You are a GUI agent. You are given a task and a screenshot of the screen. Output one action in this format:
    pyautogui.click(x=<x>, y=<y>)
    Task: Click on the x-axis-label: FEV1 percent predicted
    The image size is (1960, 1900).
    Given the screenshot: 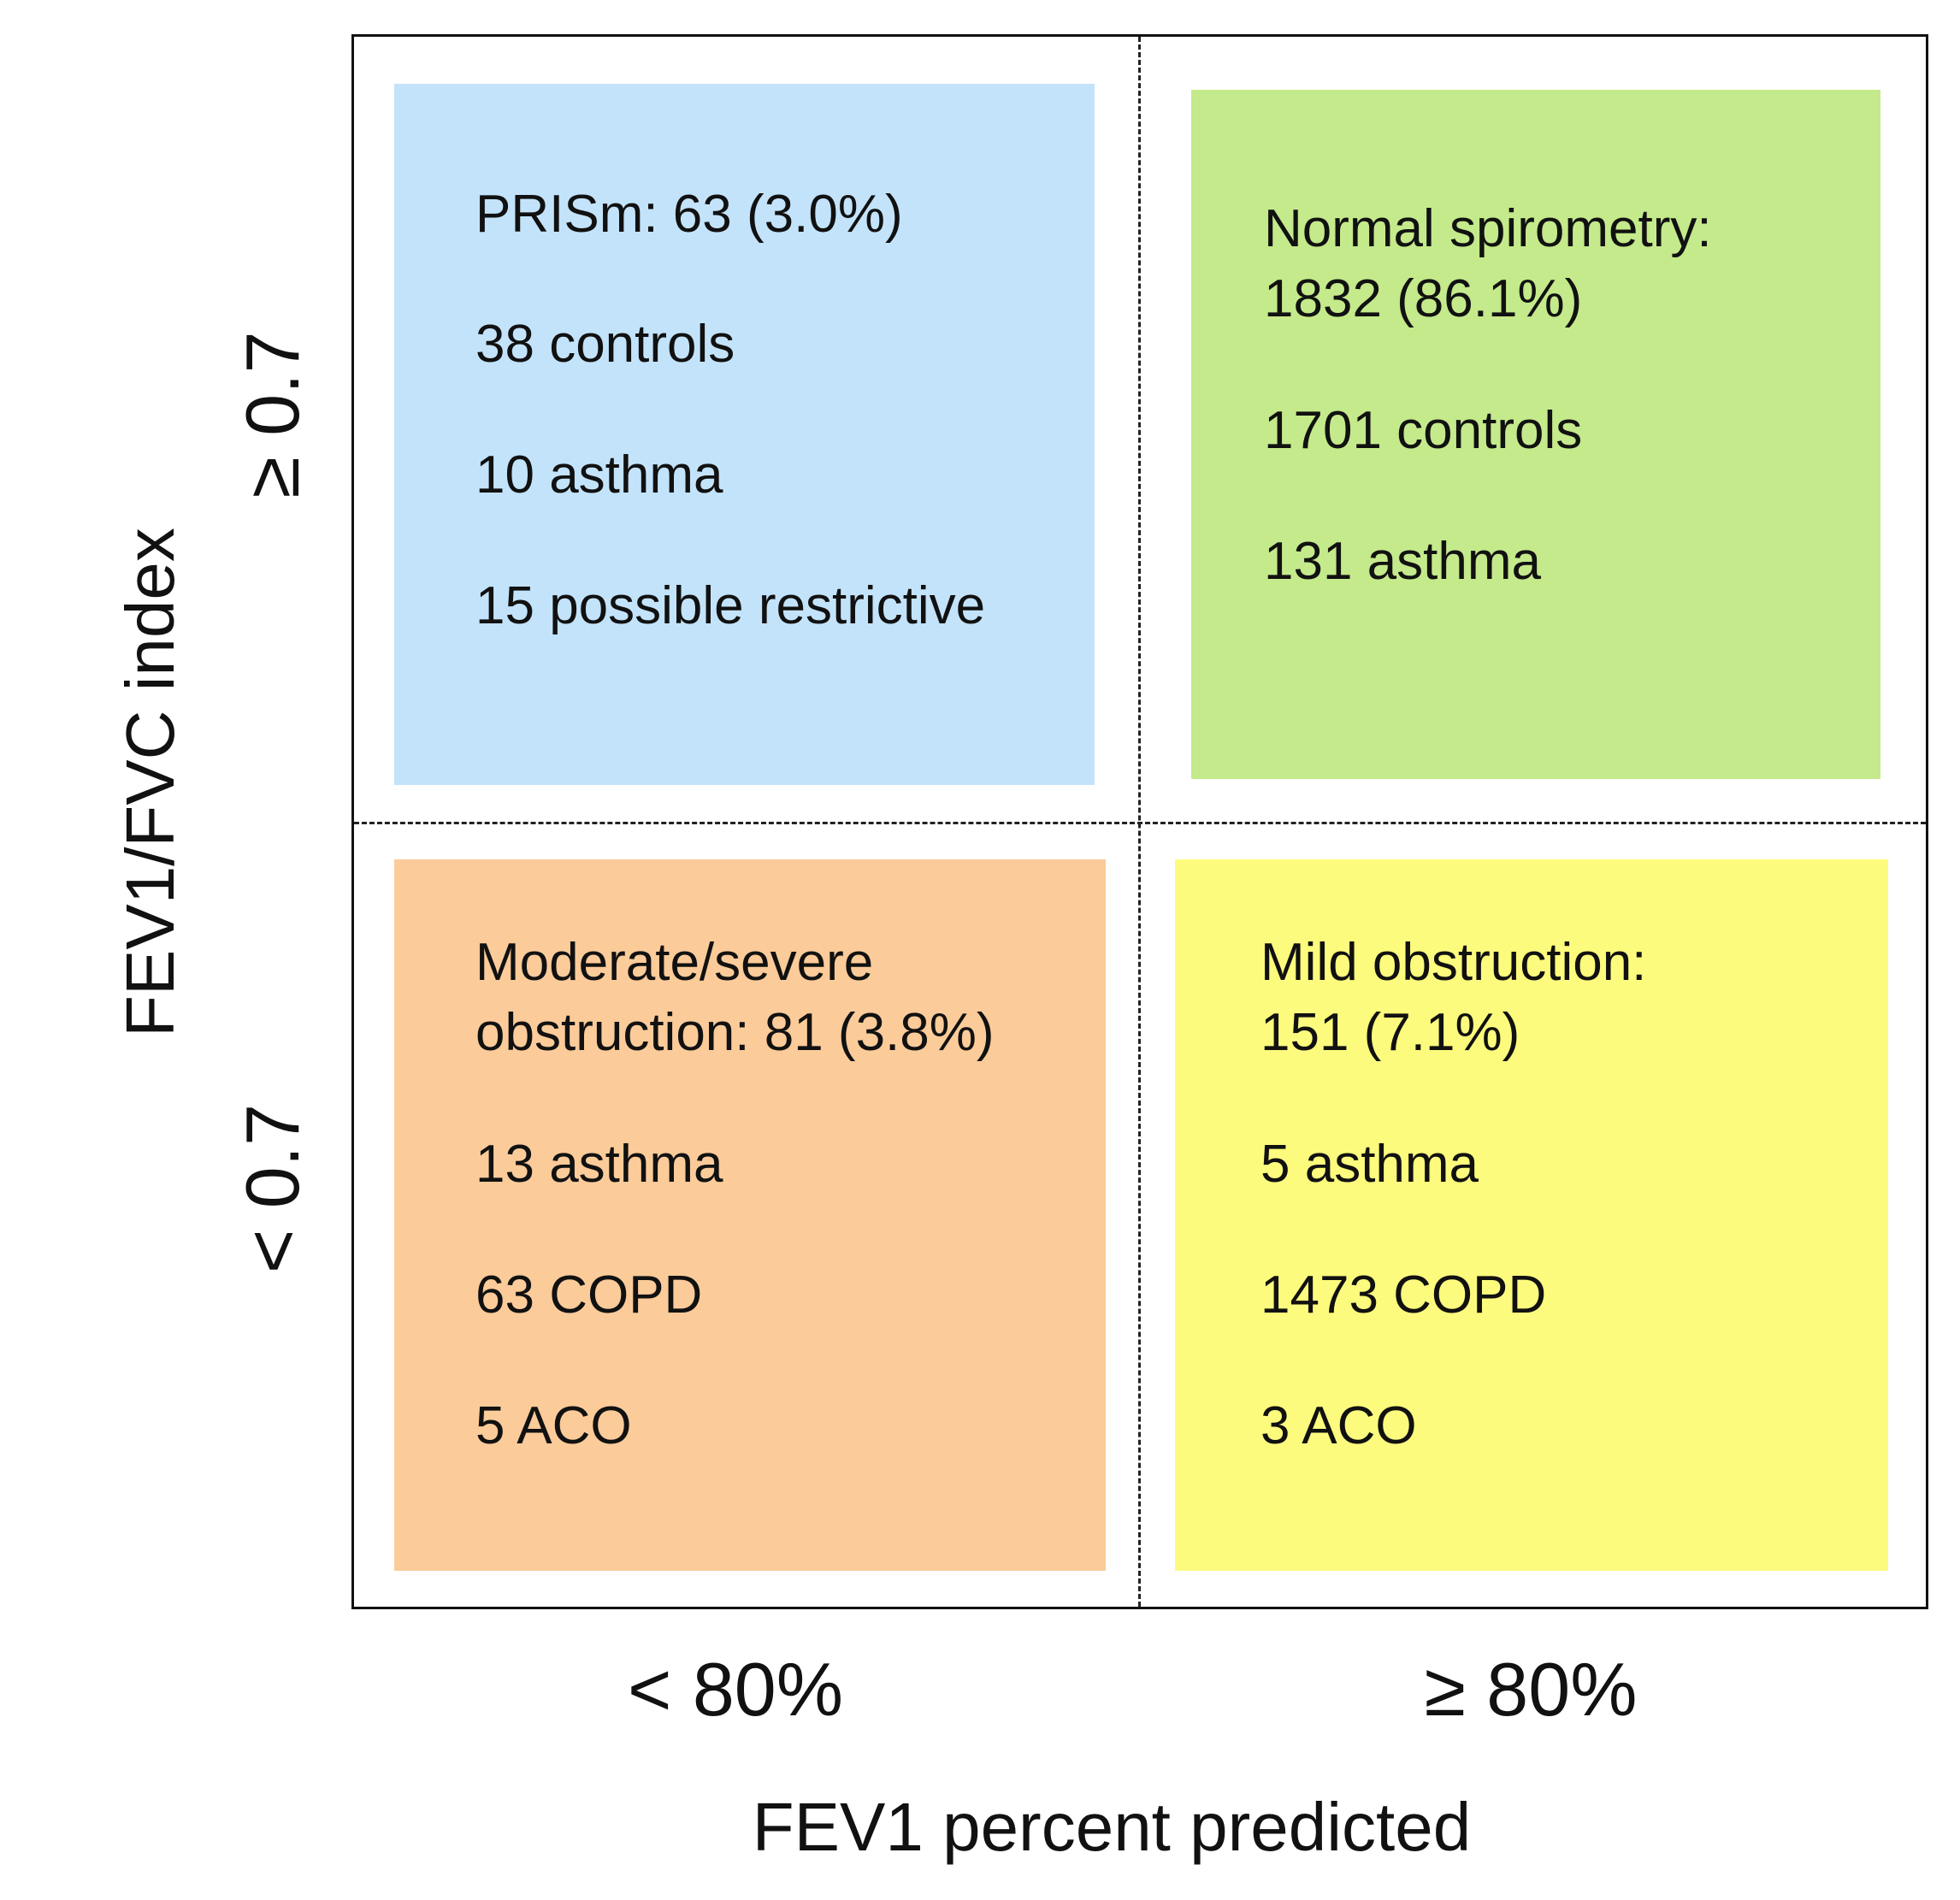 What is the action you would take?
    pyautogui.click(x=1112, y=1827)
    